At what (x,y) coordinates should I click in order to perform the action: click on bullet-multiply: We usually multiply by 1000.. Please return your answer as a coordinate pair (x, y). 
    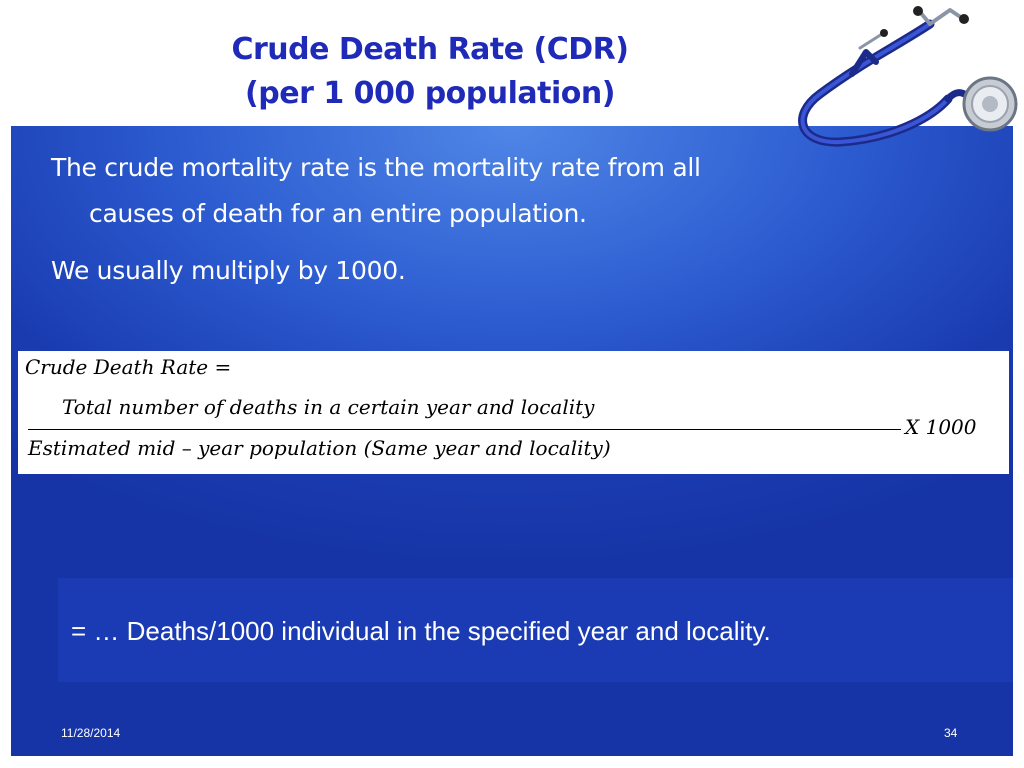
    Looking at the image, I should click on (228, 270).